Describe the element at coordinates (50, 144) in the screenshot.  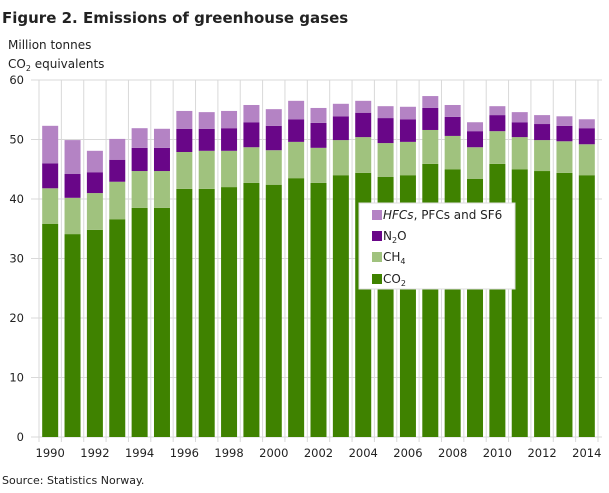
I see `bar-segment-hfcs-pfcs-and-sf6-1990` at that location.